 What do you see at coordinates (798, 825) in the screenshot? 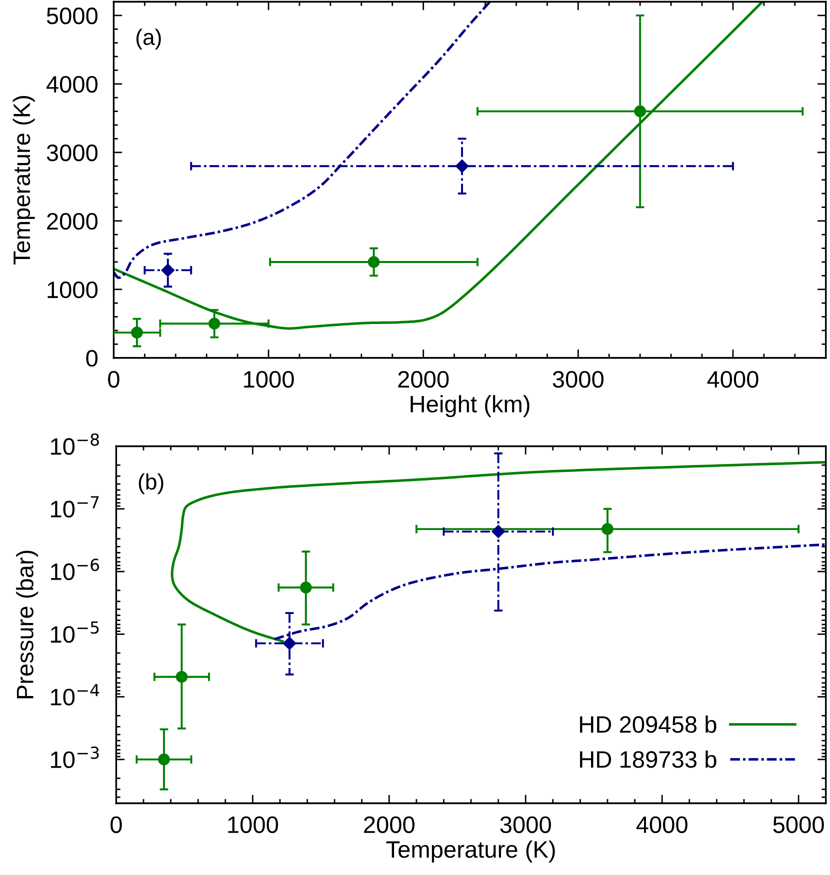
I see `x-tick-label: 5000` at bounding box center [798, 825].